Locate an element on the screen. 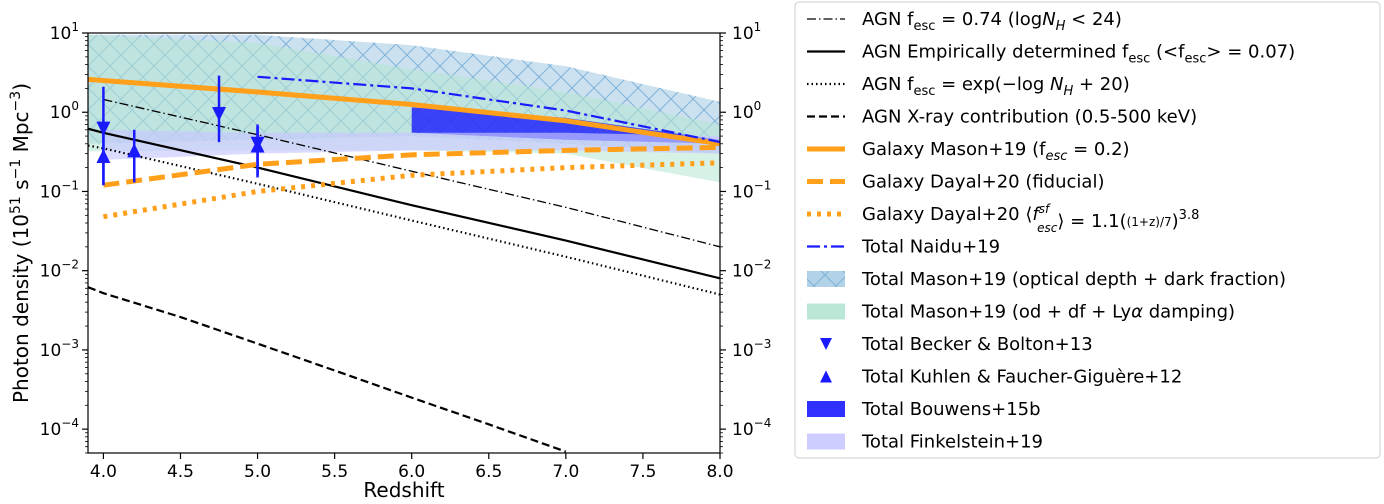  legend-label: AGN fesc = 0.74 (logNH < 24) is located at coordinates (992, 21).